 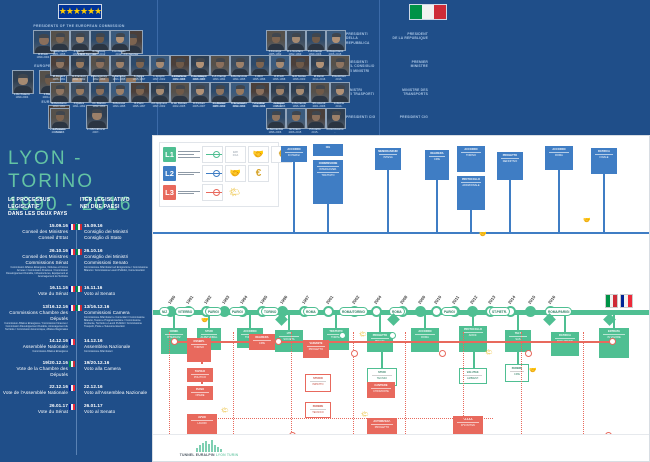 I want to click on l3-sub-node: PARERE TECNICO, so click(x=318, y=410).